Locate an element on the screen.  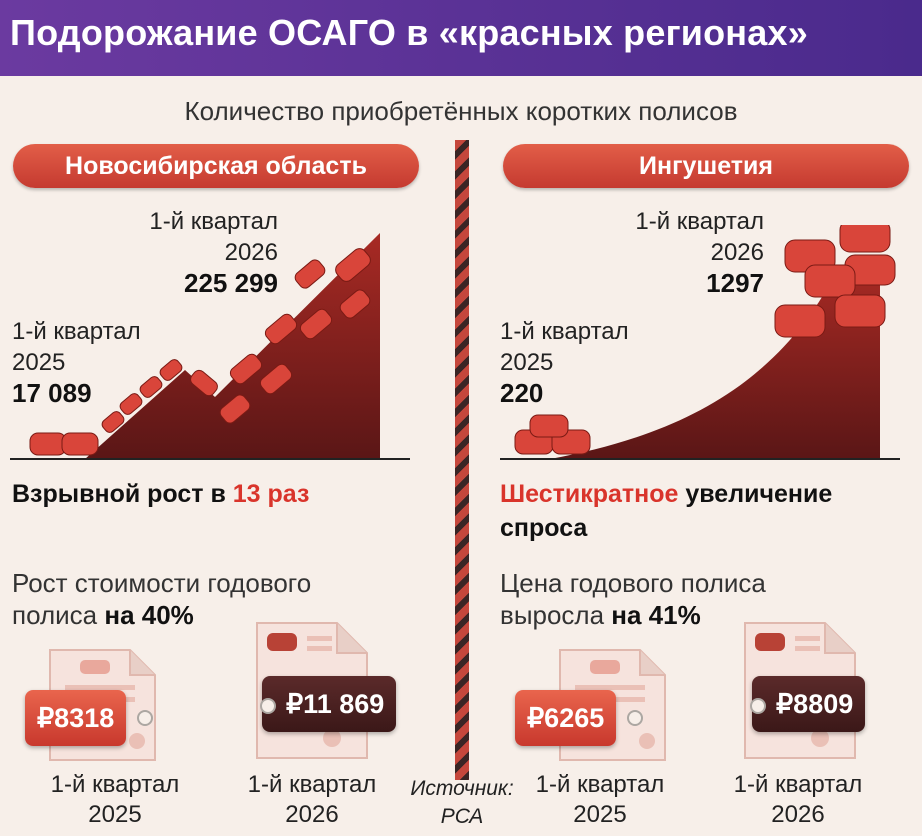
growth-chart-ingushetia is located at coordinates (700, 342).